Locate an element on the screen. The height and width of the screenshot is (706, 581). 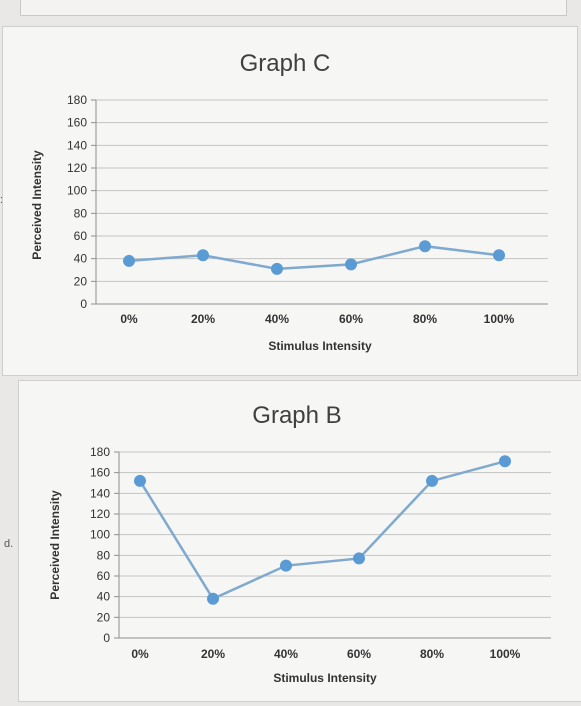
chart-title: Graph B is located at coordinates (296, 415).